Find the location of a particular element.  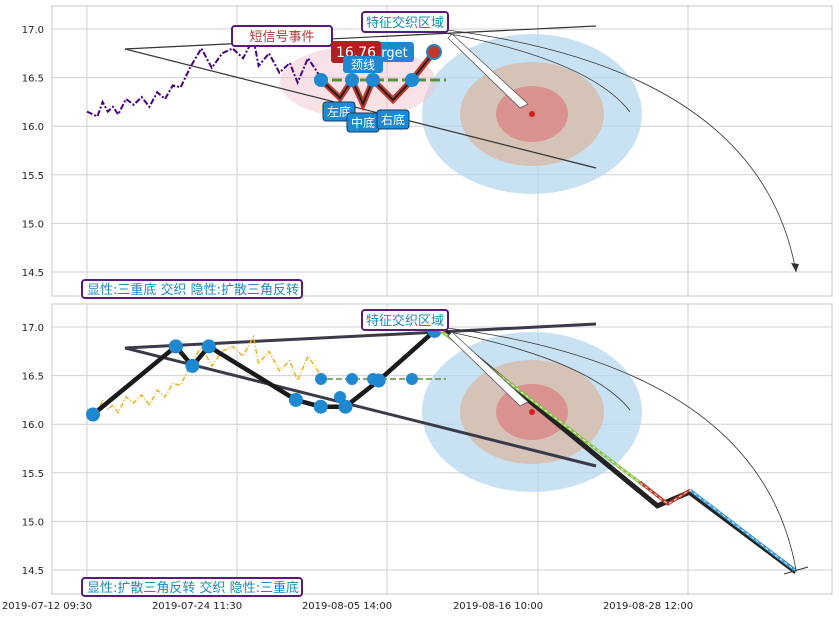

x-tick-label: 2019-08-16 10:00 is located at coordinates (498, 606).